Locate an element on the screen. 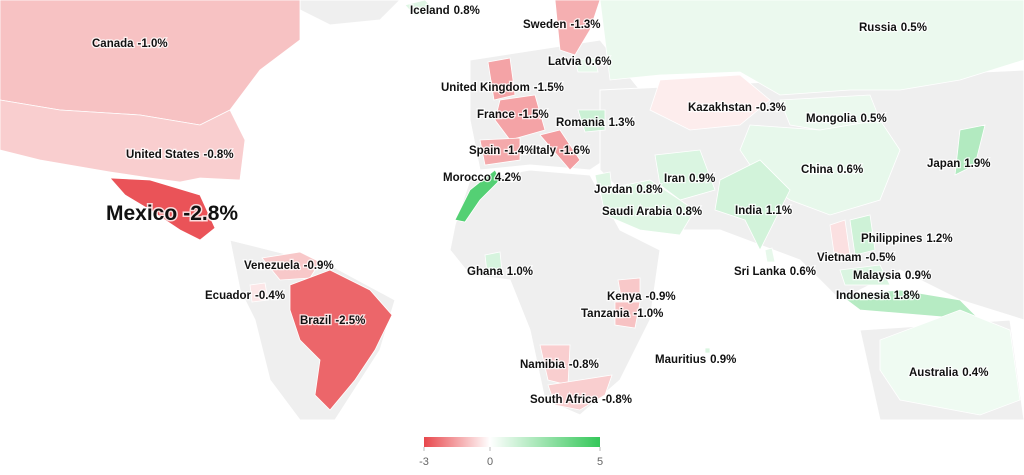  country-name: Venezuela is located at coordinates (272, 266).